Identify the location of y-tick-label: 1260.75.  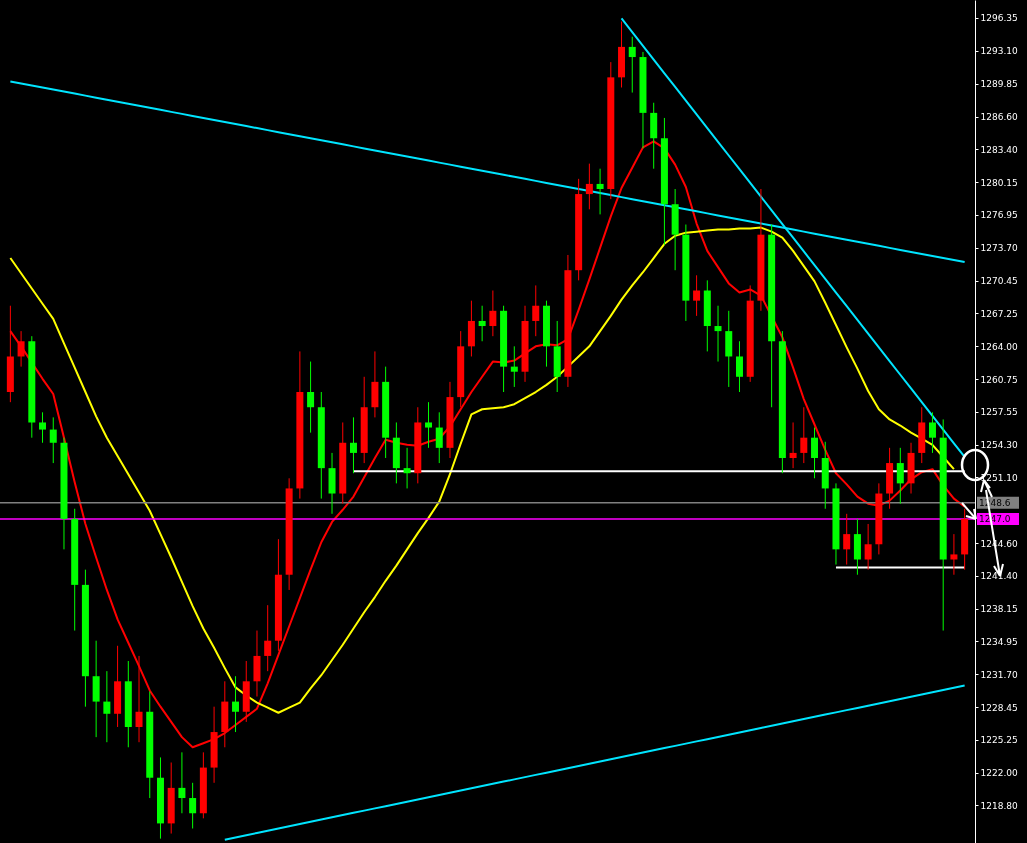
(999, 379).